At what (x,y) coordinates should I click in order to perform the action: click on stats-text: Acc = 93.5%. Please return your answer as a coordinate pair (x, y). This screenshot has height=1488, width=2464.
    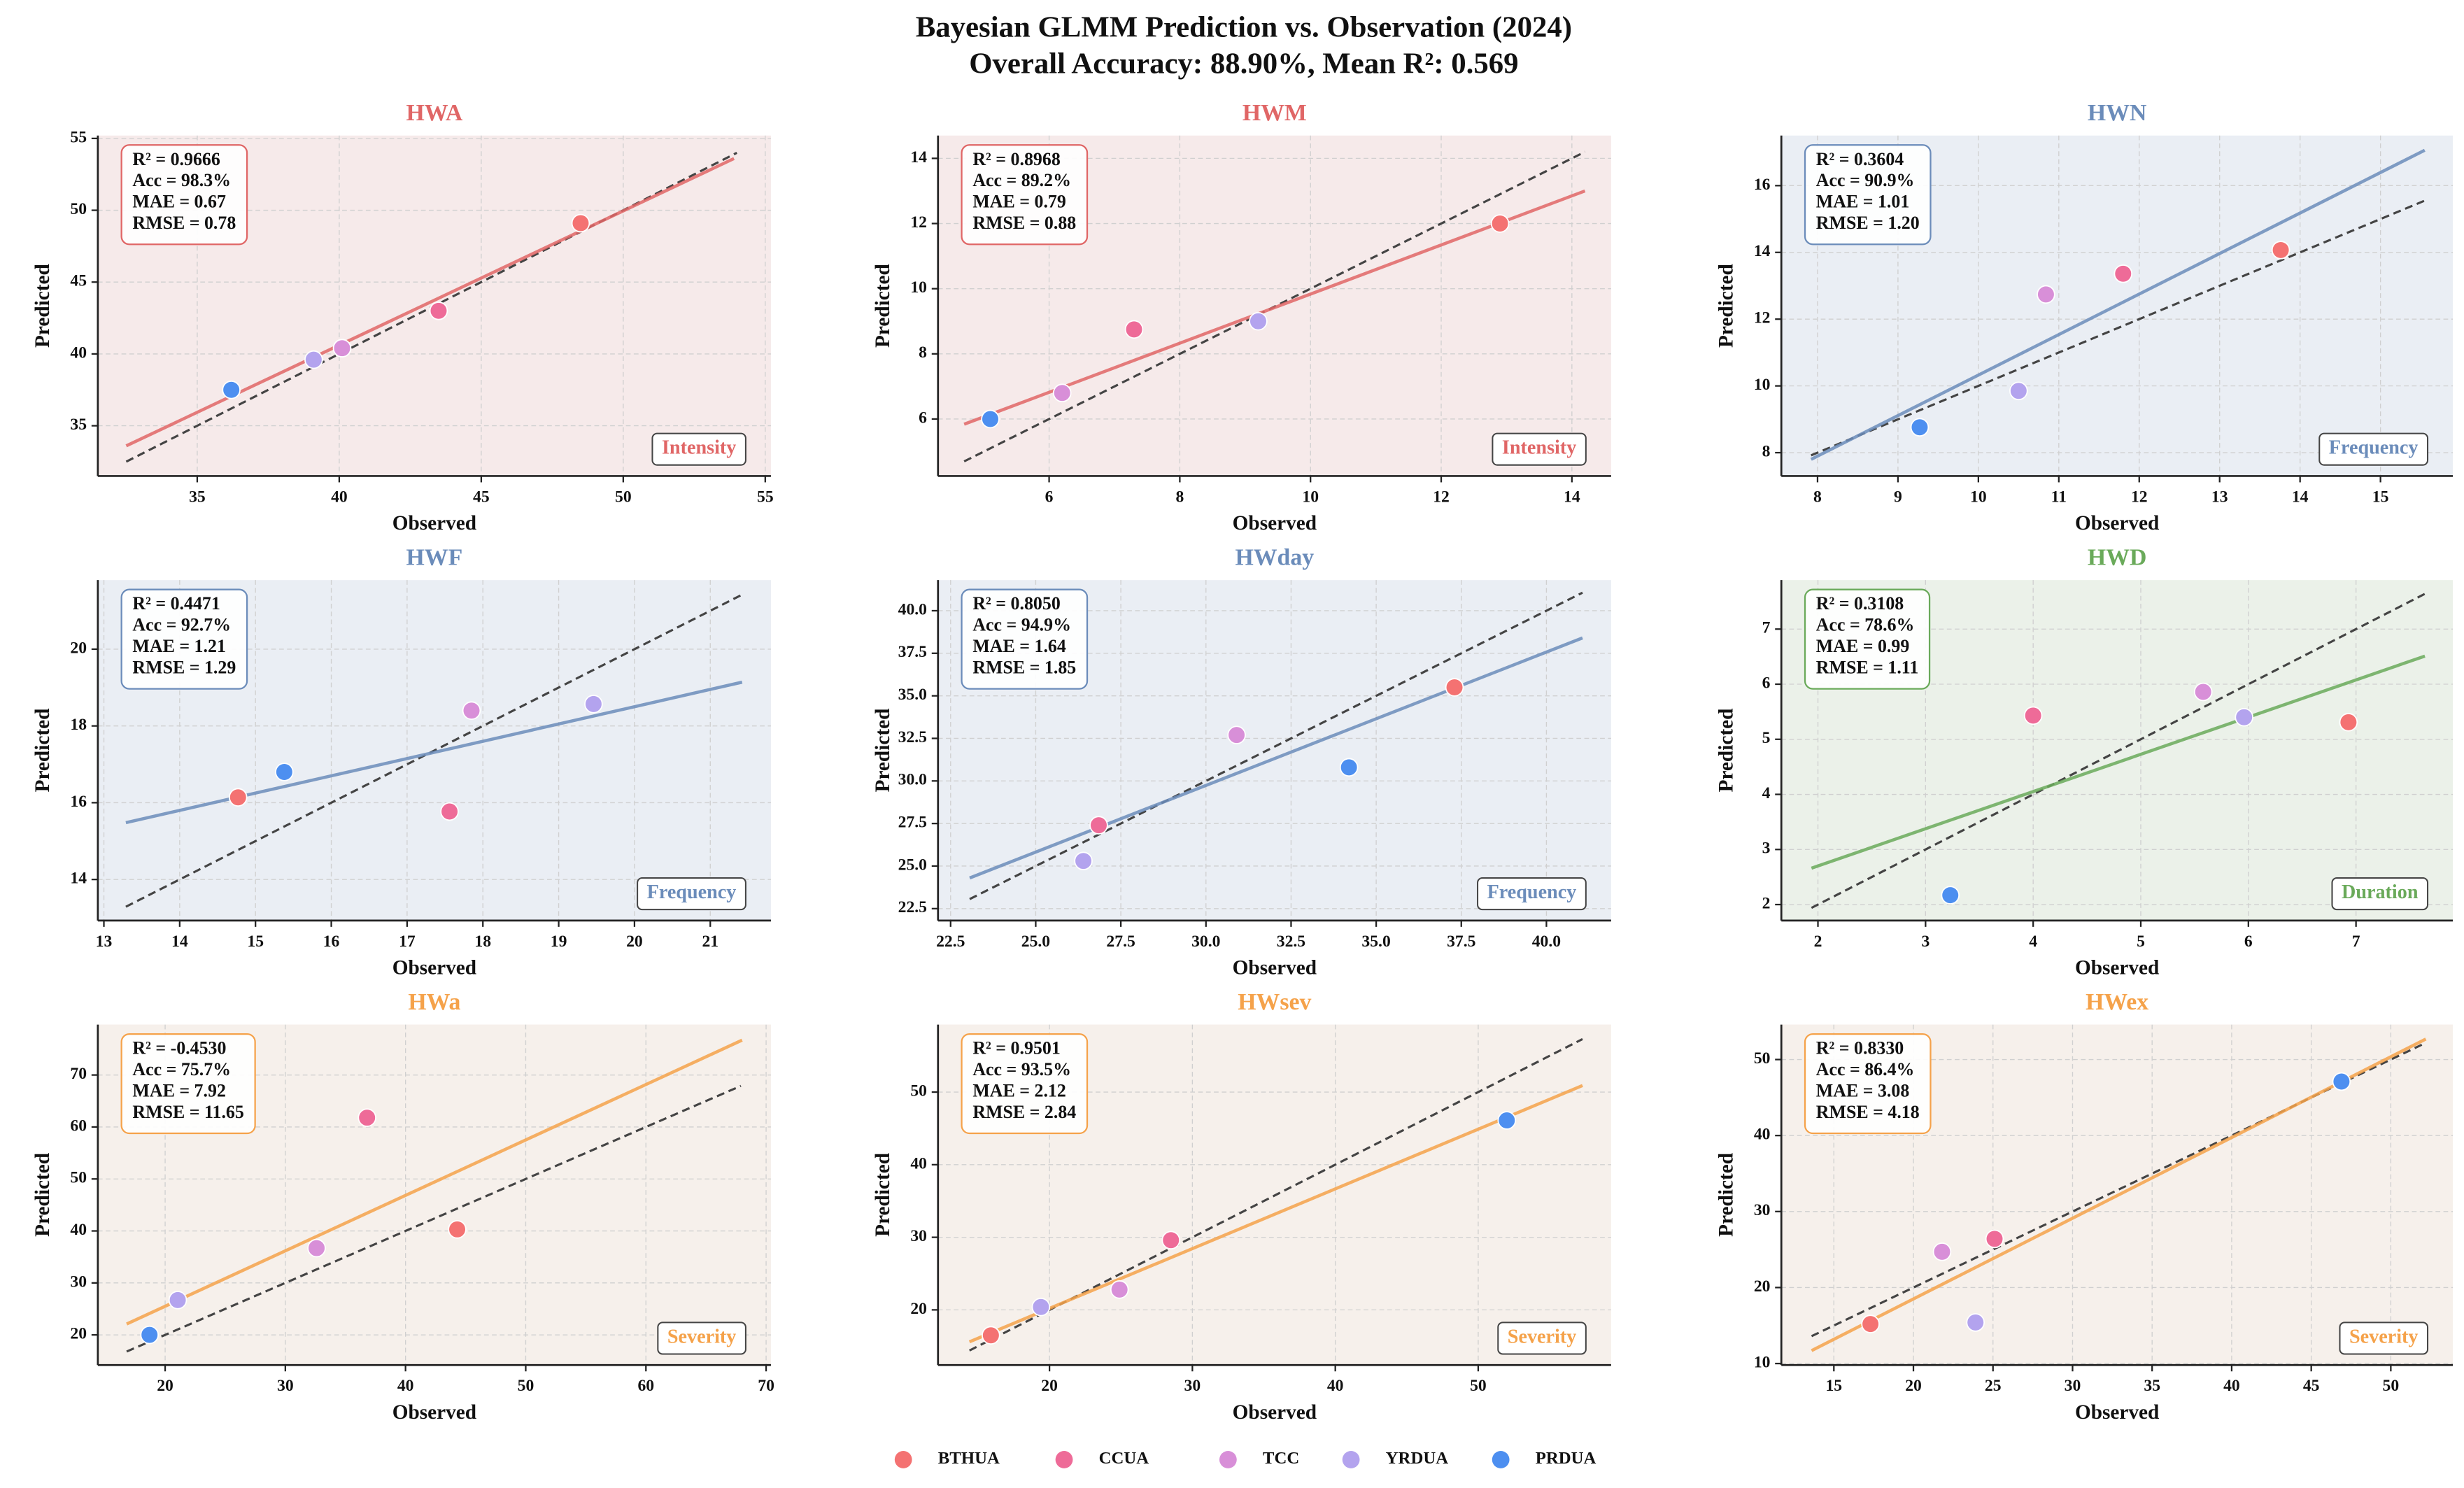
    Looking at the image, I should click on (1021, 1069).